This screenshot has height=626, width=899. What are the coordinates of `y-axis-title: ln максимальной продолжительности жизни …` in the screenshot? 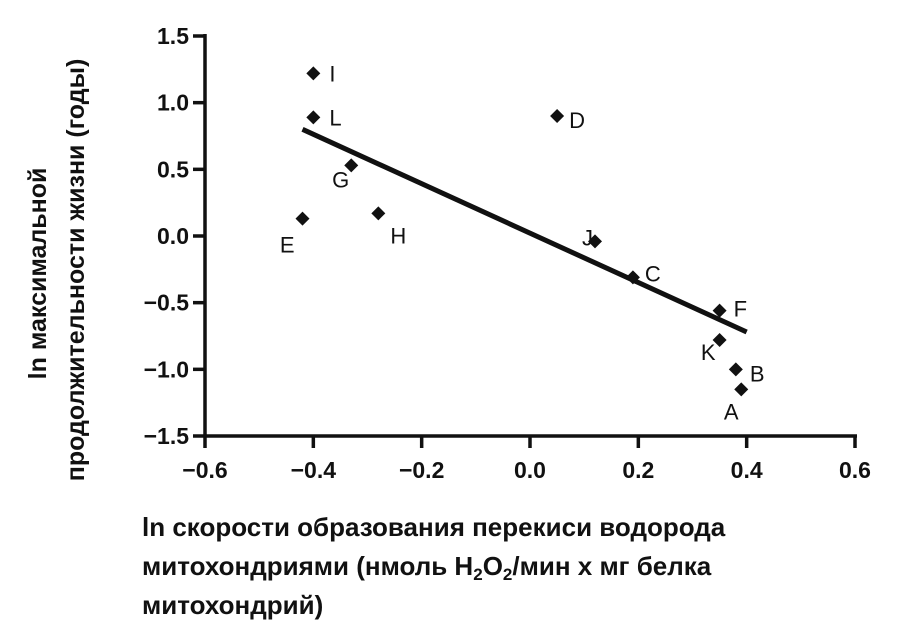 It's located at (57, 270).